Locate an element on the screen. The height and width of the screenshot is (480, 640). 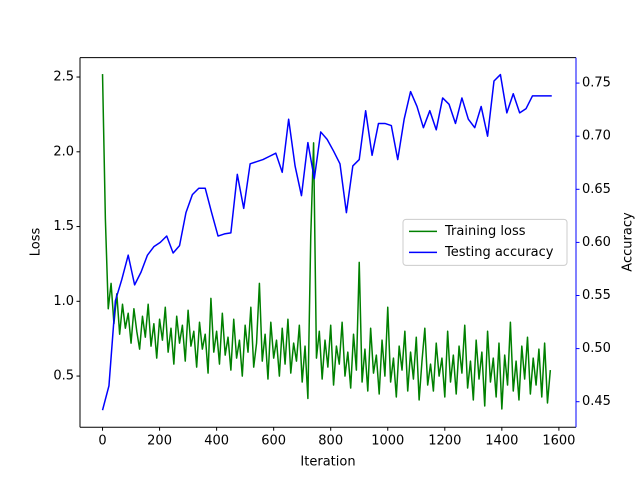
y2-tick-label: 0.45 is located at coordinates (596, 401).